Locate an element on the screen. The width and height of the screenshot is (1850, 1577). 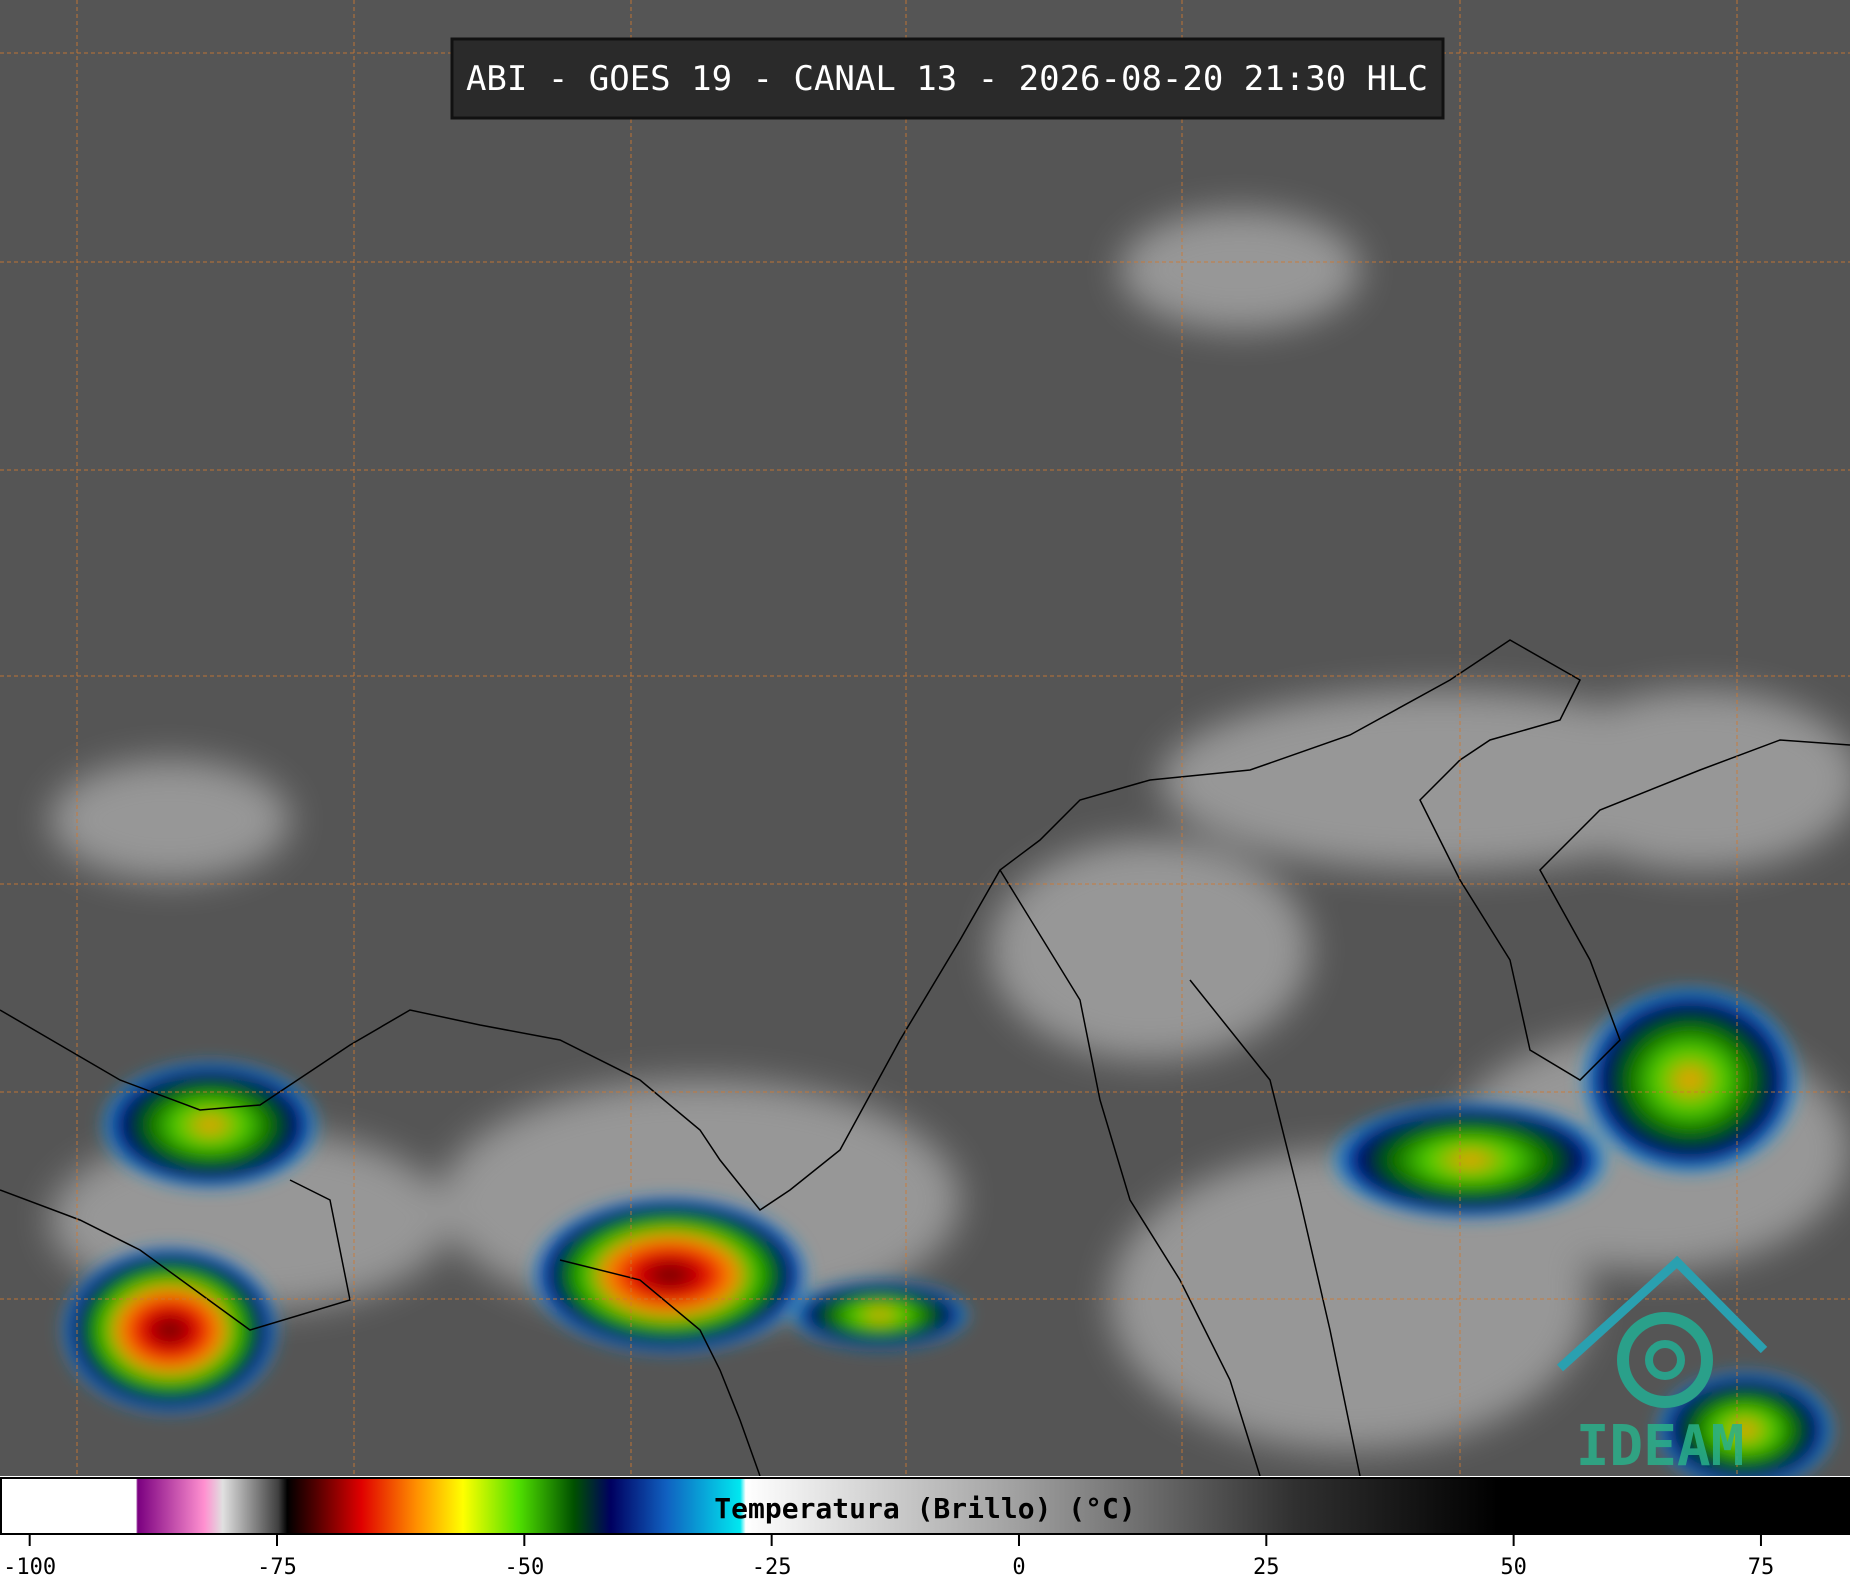
tick-label: -25 is located at coordinates (772, 1566).